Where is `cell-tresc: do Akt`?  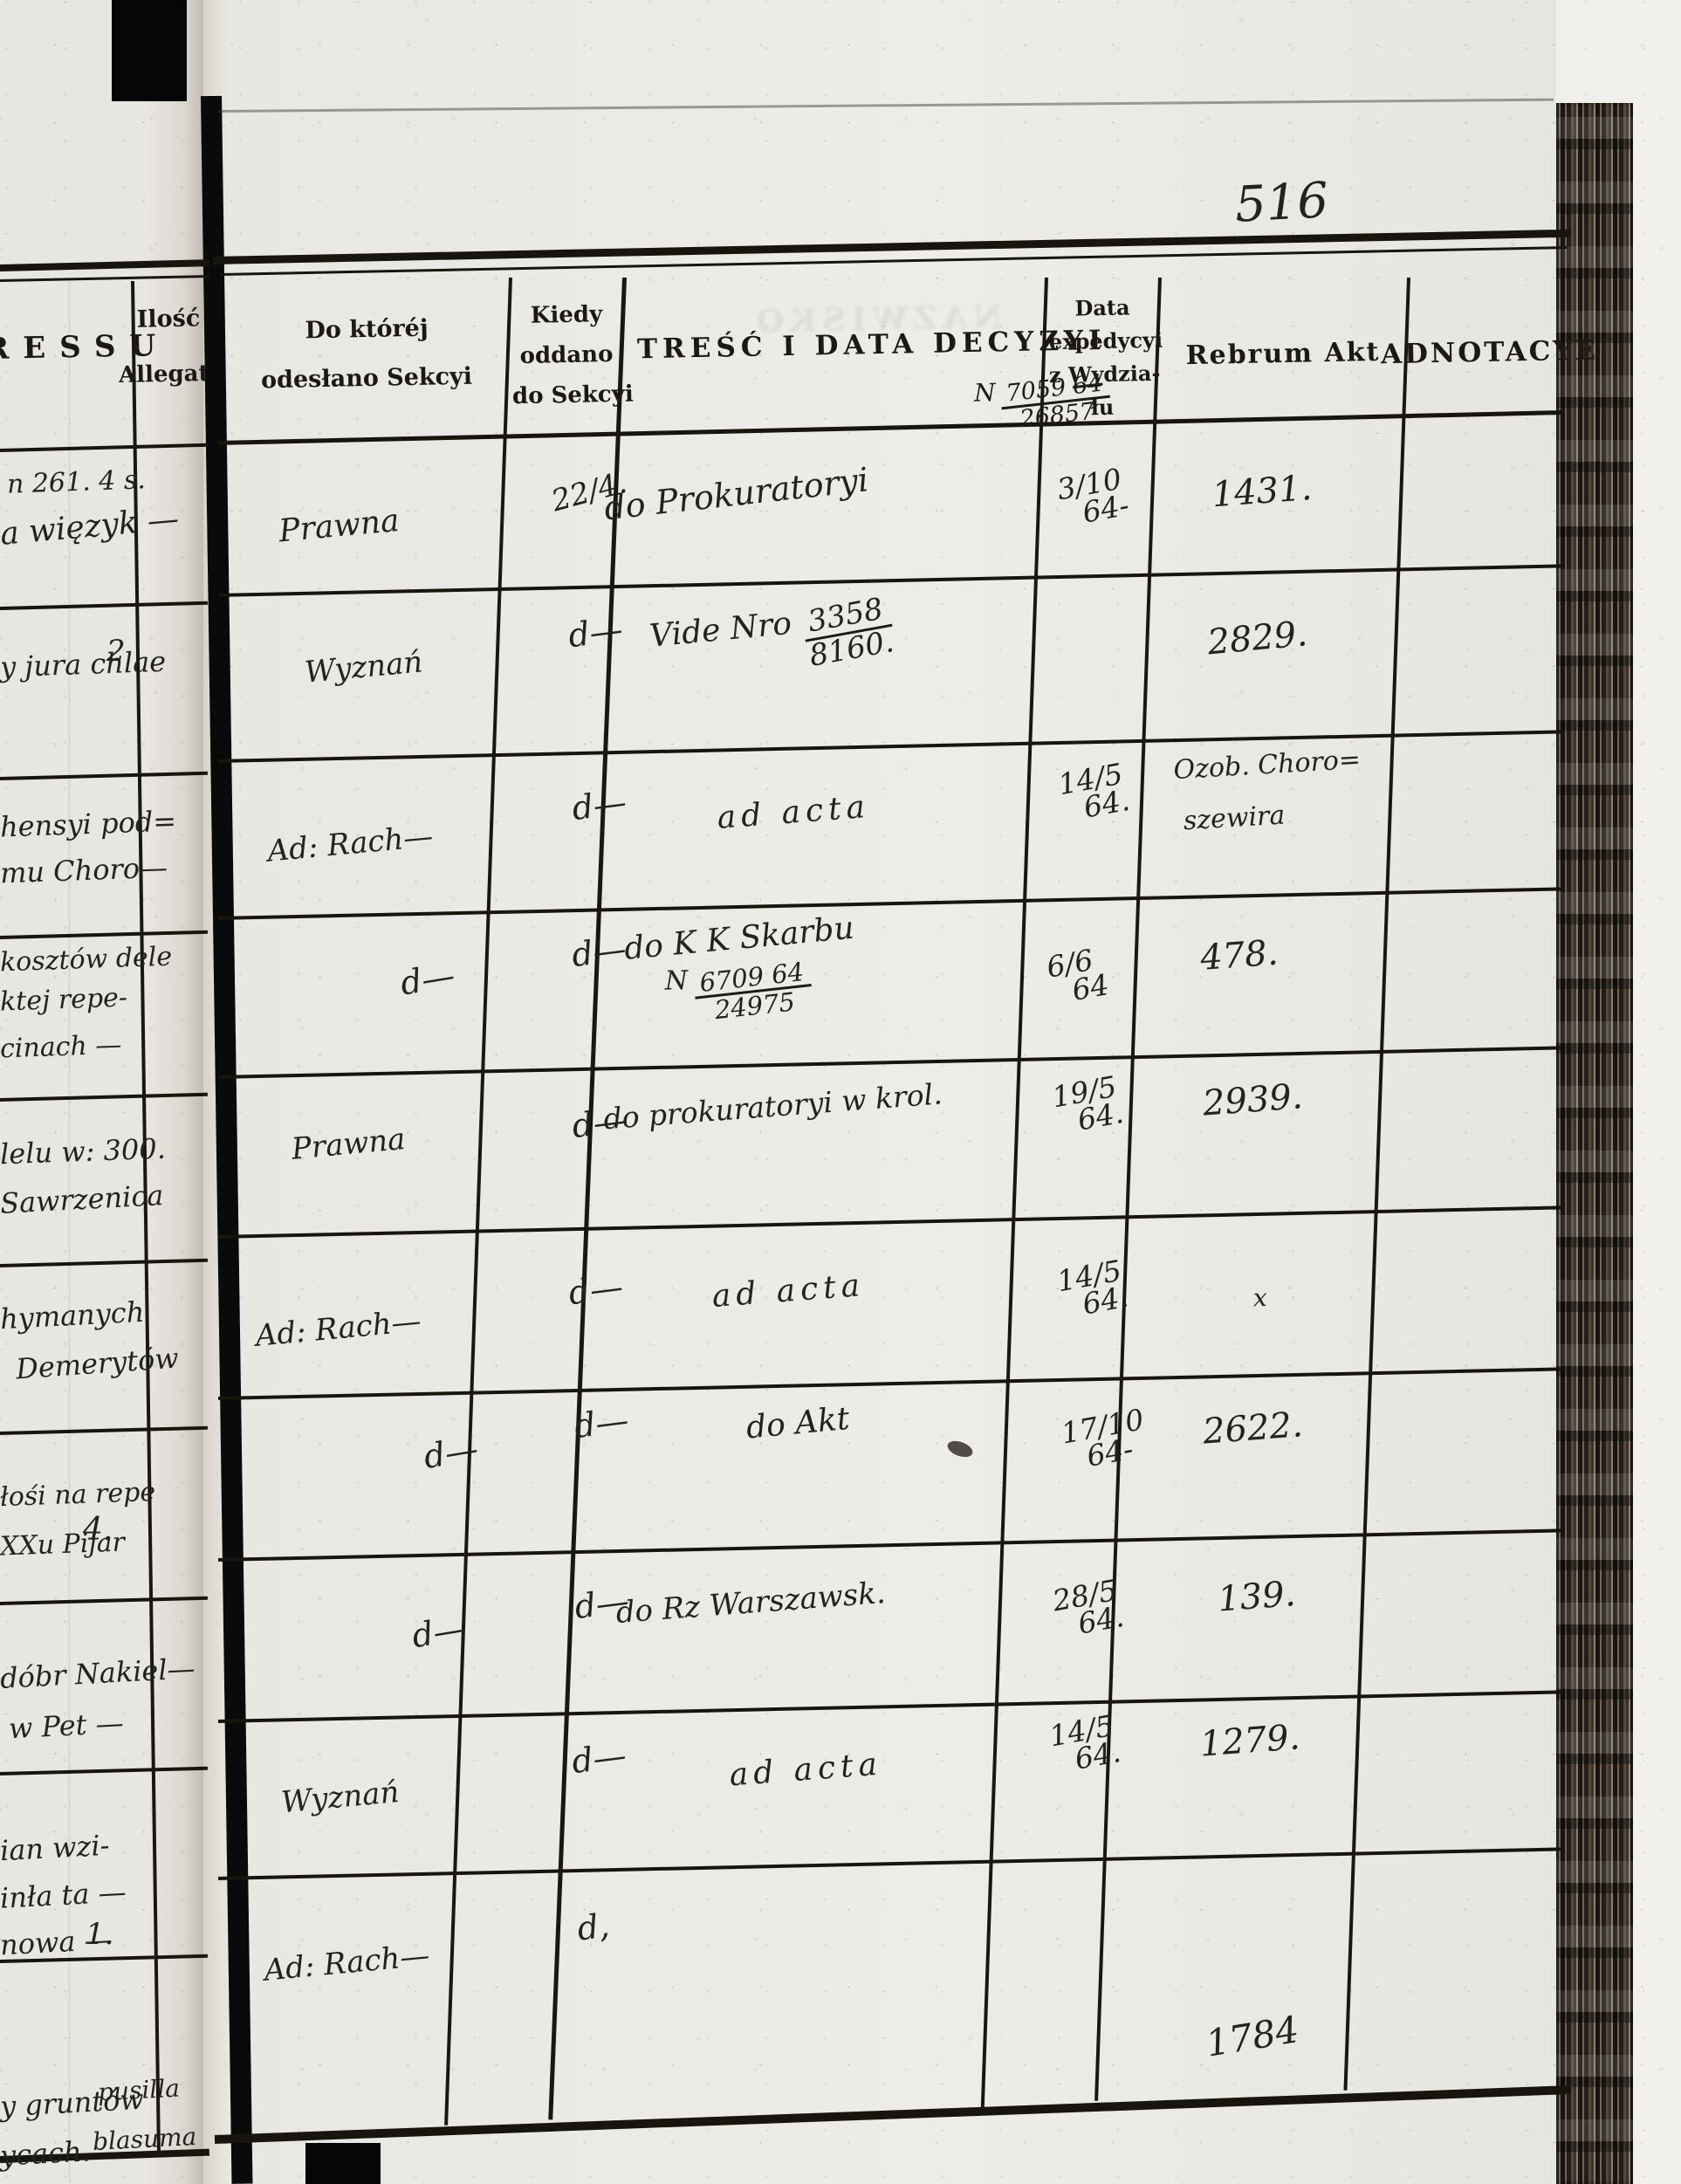
cell-tresc: do Akt is located at coordinates (797, 1423).